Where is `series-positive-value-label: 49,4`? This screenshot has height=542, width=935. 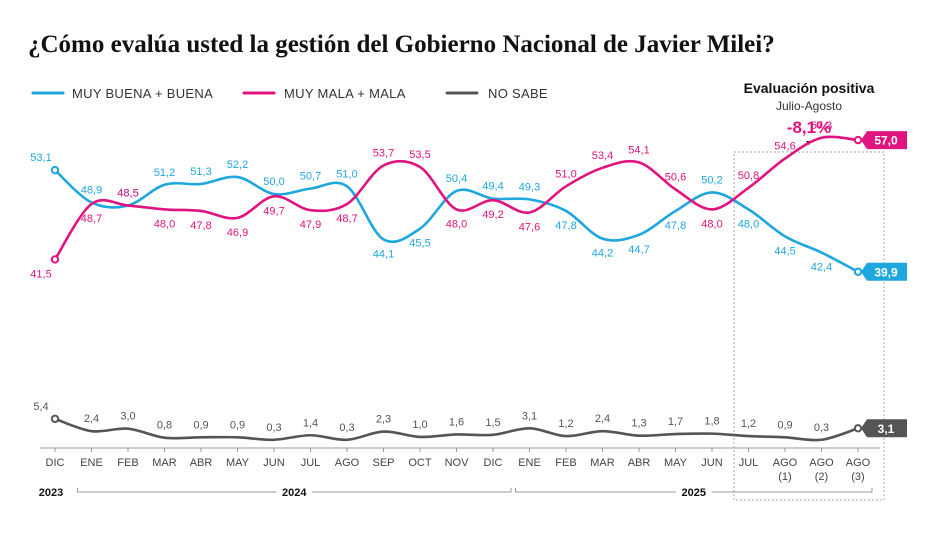 series-positive-value-label: 49,4 is located at coordinates (492, 187).